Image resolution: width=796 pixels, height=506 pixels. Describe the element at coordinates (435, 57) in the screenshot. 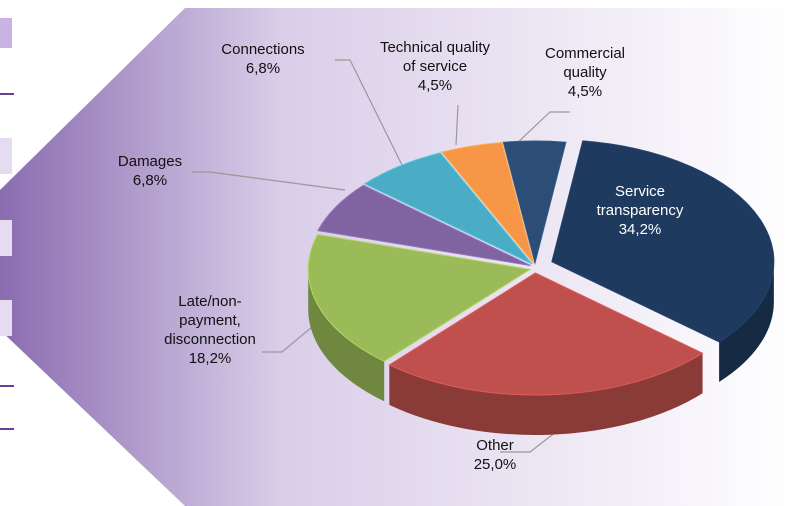

I see `category-label: Technical quality of service` at that location.